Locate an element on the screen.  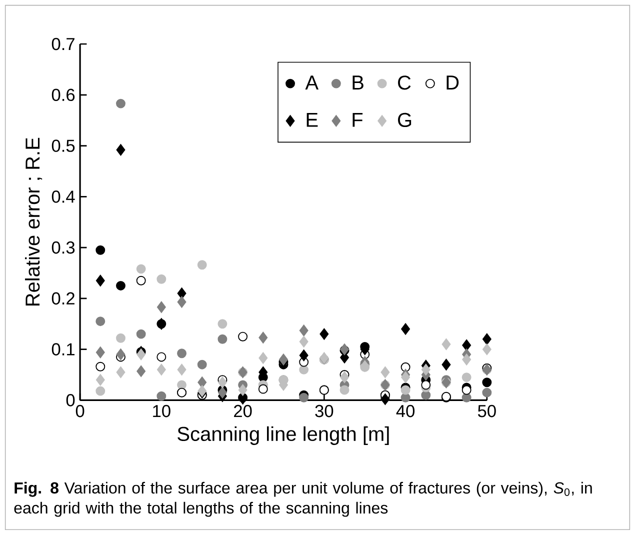
y-tick-label: 0 is located at coordinates (70, 400).